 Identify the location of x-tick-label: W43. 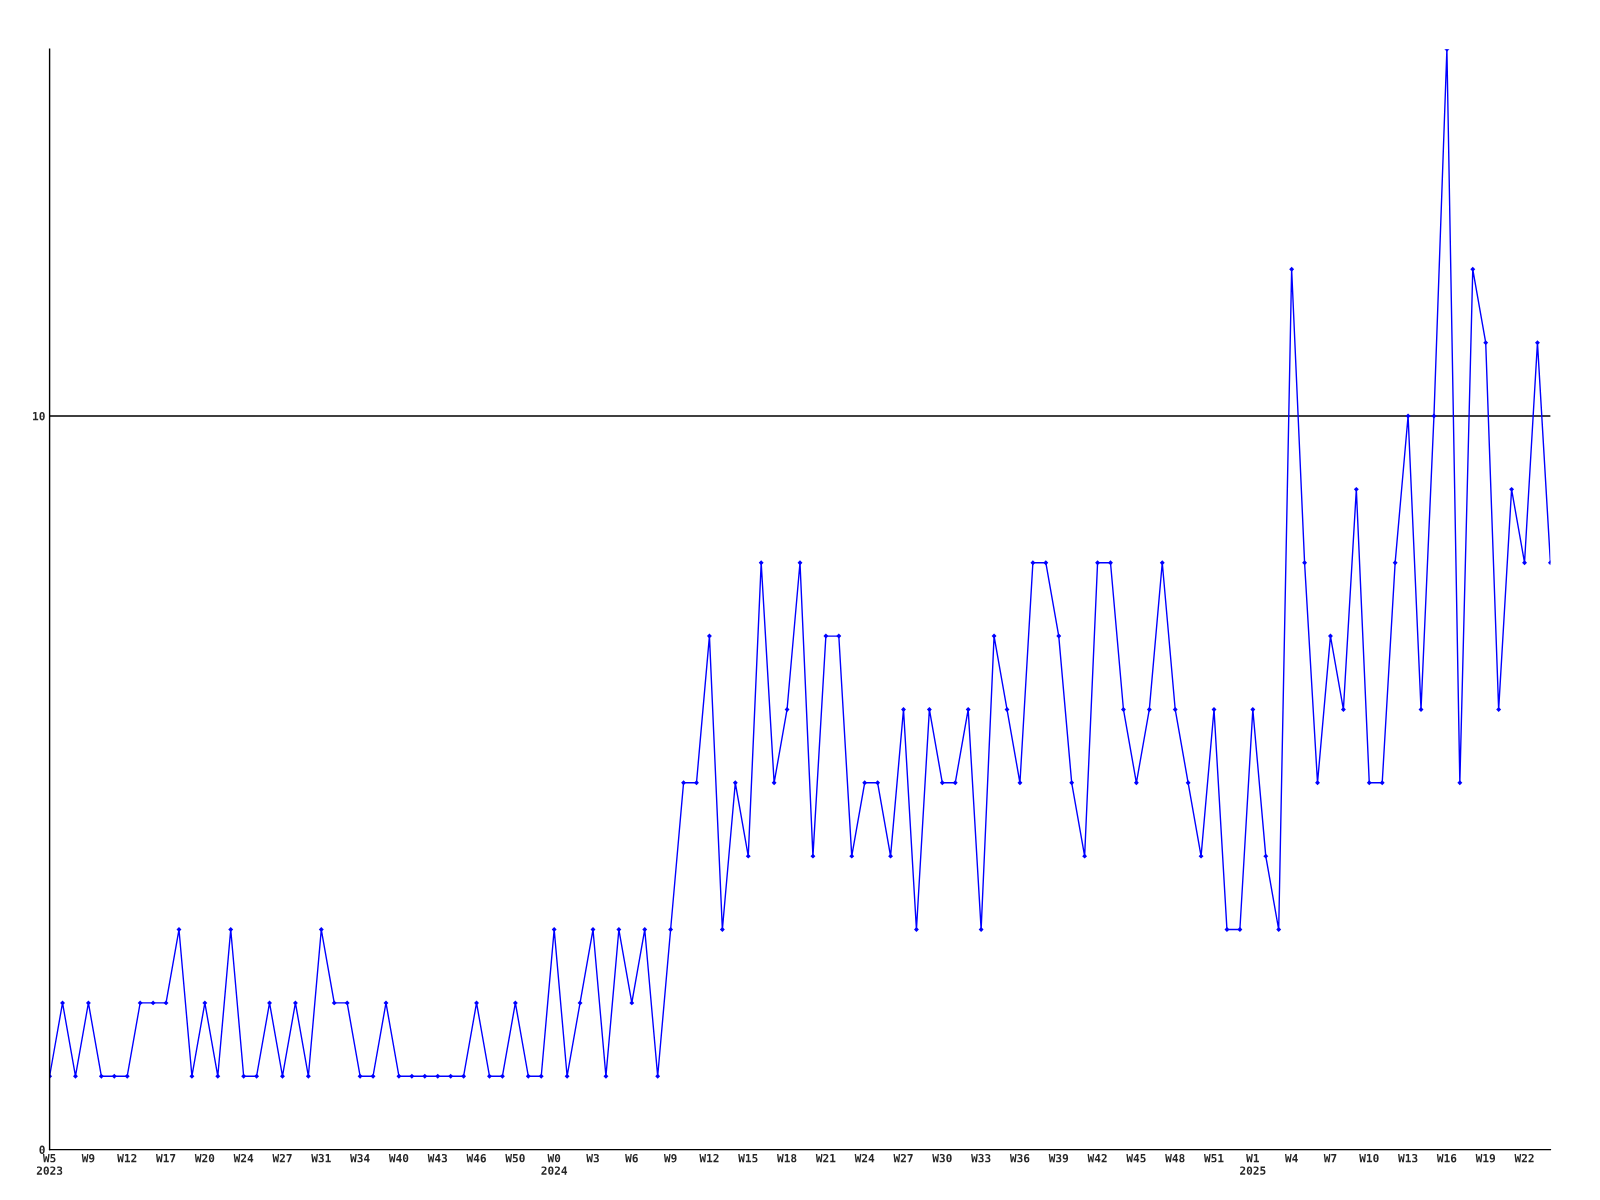
(437, 1158).